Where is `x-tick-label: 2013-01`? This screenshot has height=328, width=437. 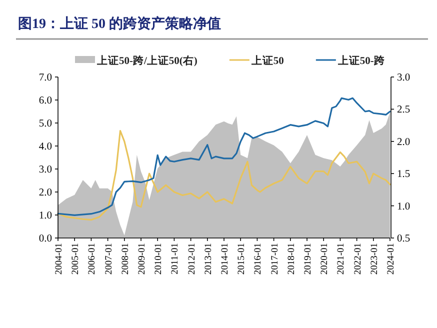 x-tick-label: 2013-01 is located at coordinates (209, 258).